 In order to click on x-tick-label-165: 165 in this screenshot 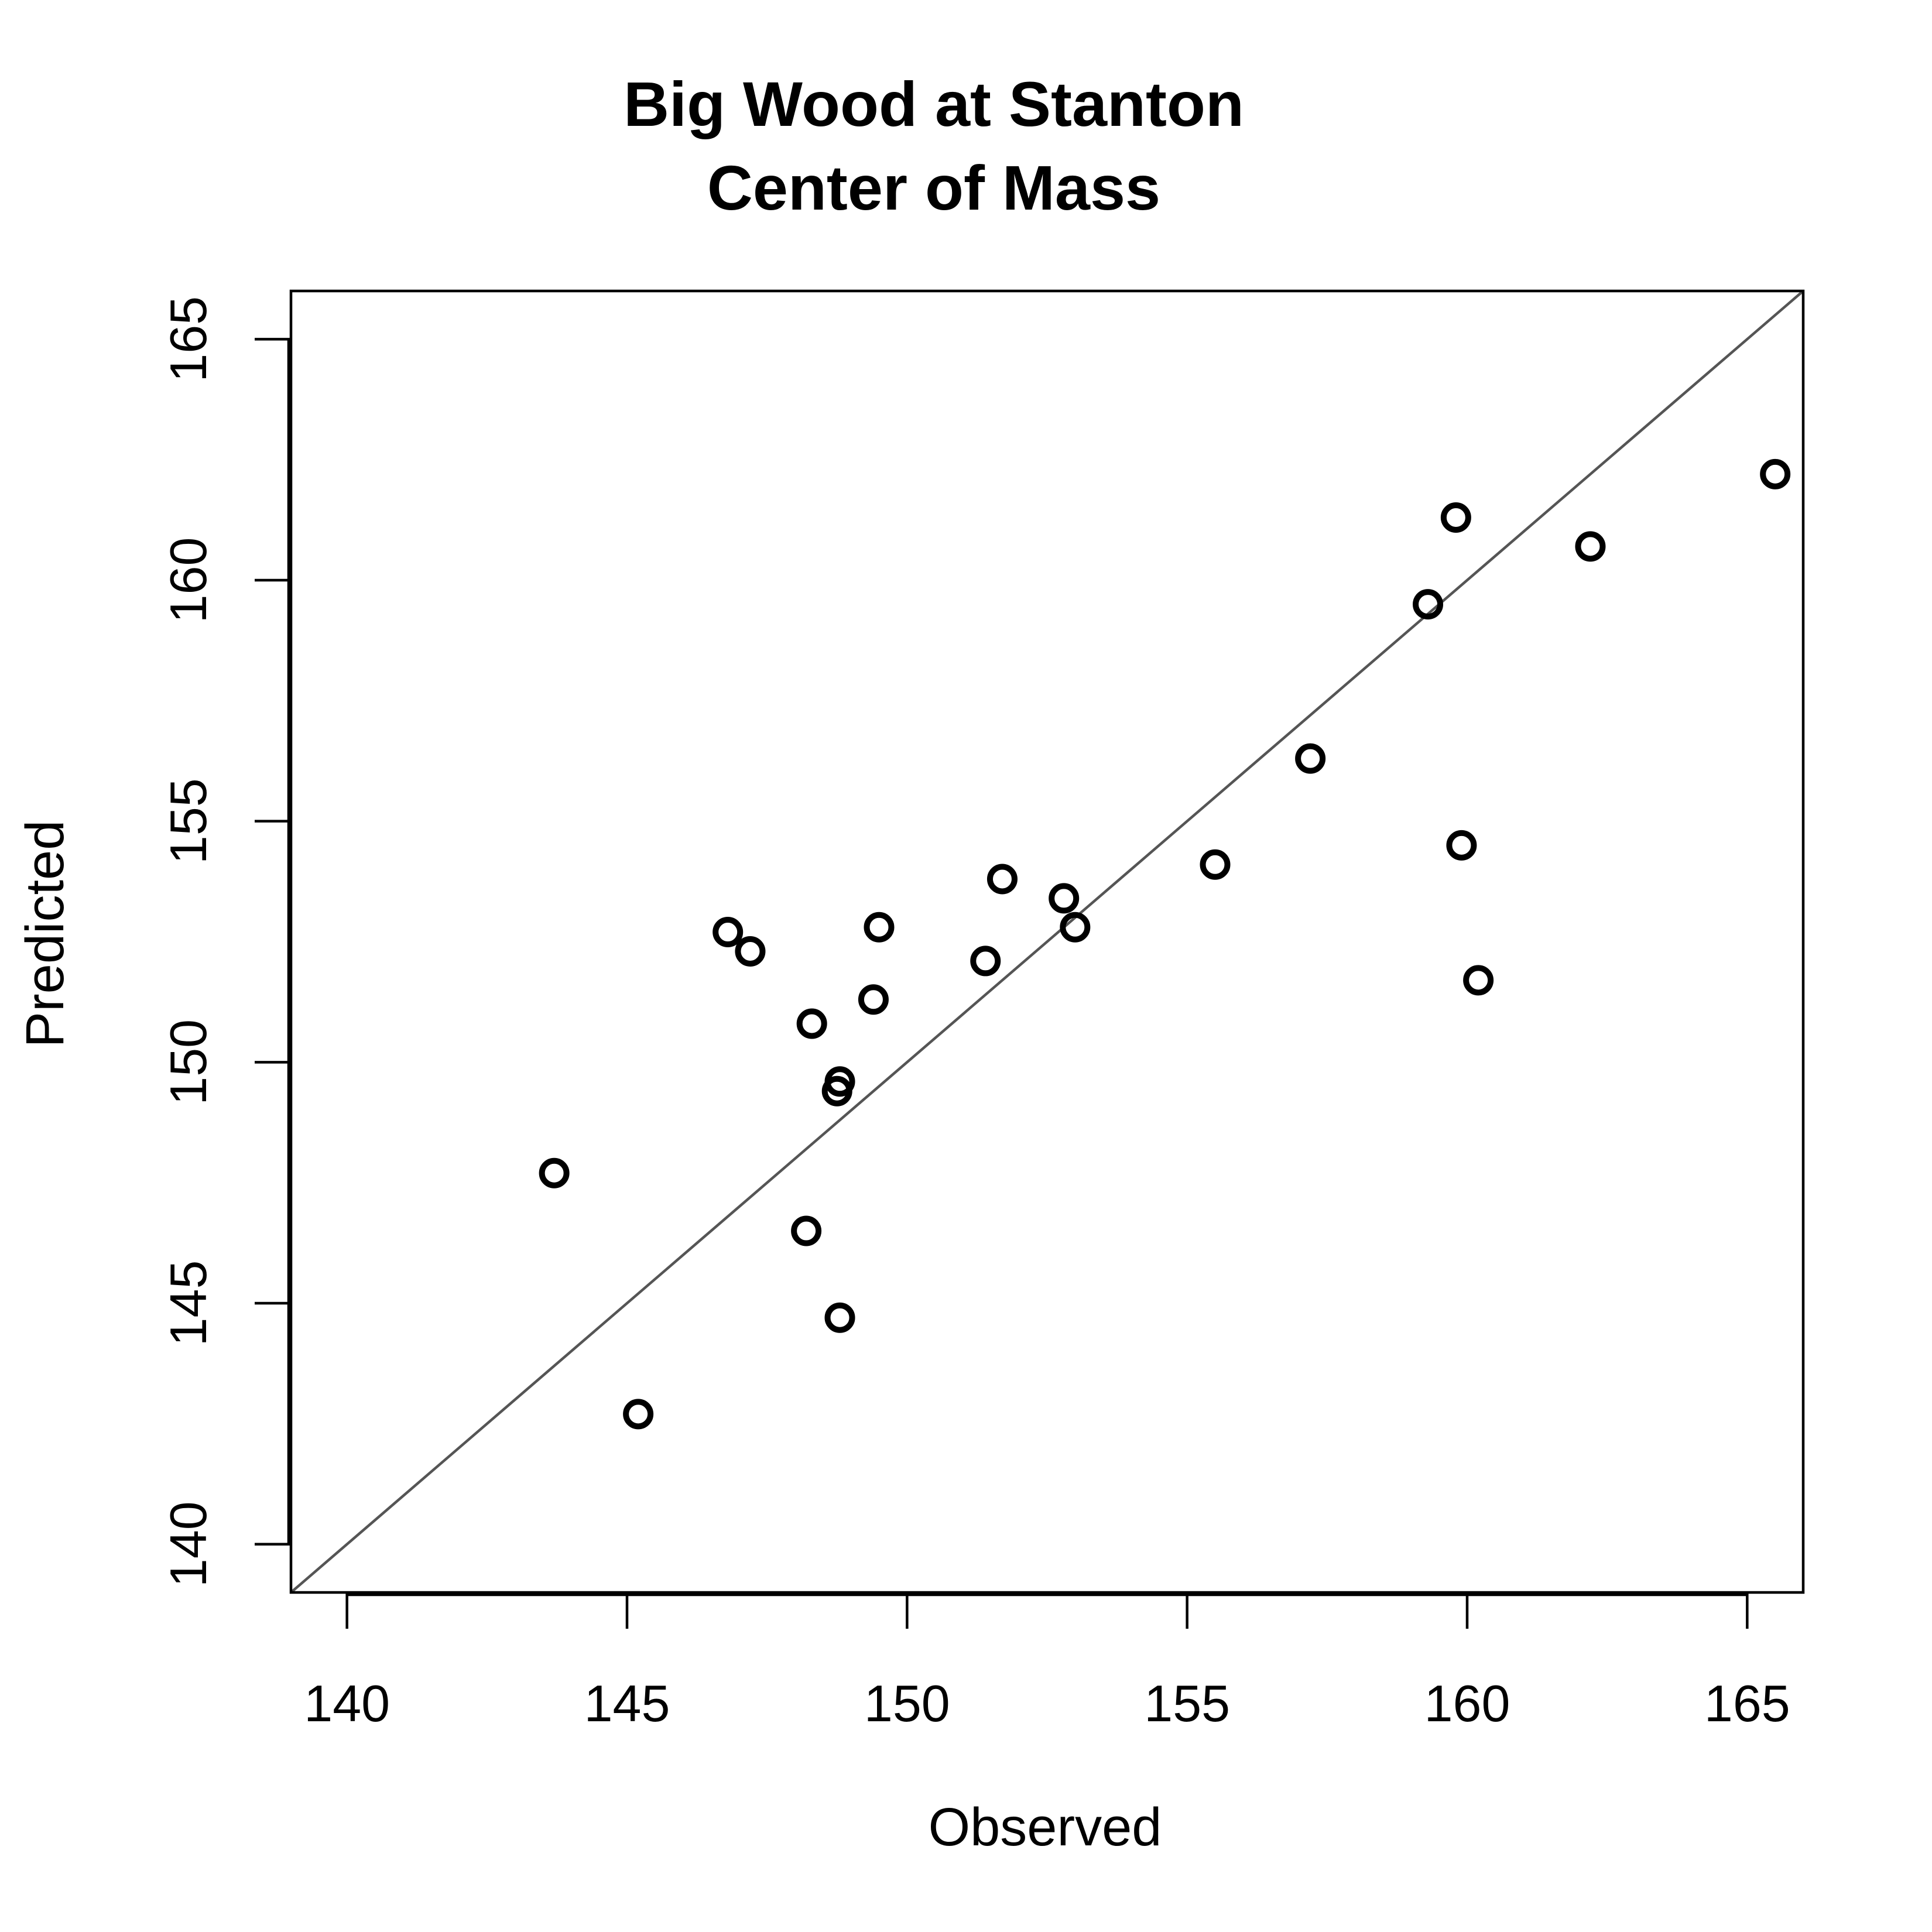, I will do `click(1747, 1703)`.